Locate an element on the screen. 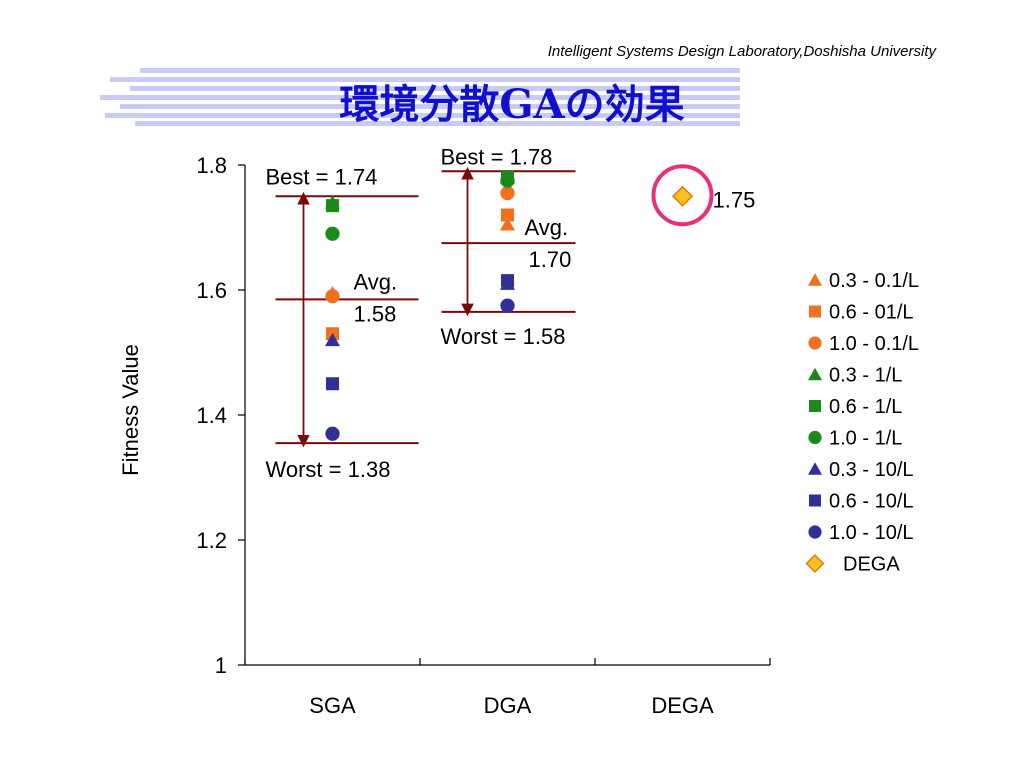  dega-value-label: 1.75 is located at coordinates (734, 199).